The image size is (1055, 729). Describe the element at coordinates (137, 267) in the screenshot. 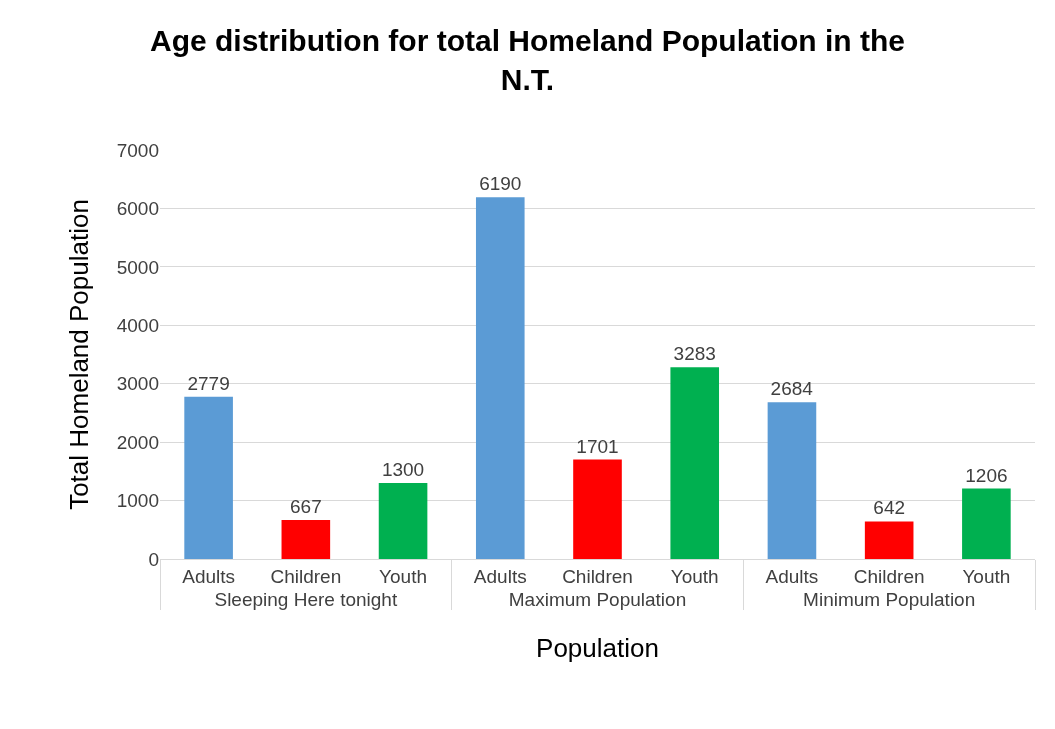

I see `y-tick-label: 5000` at that location.